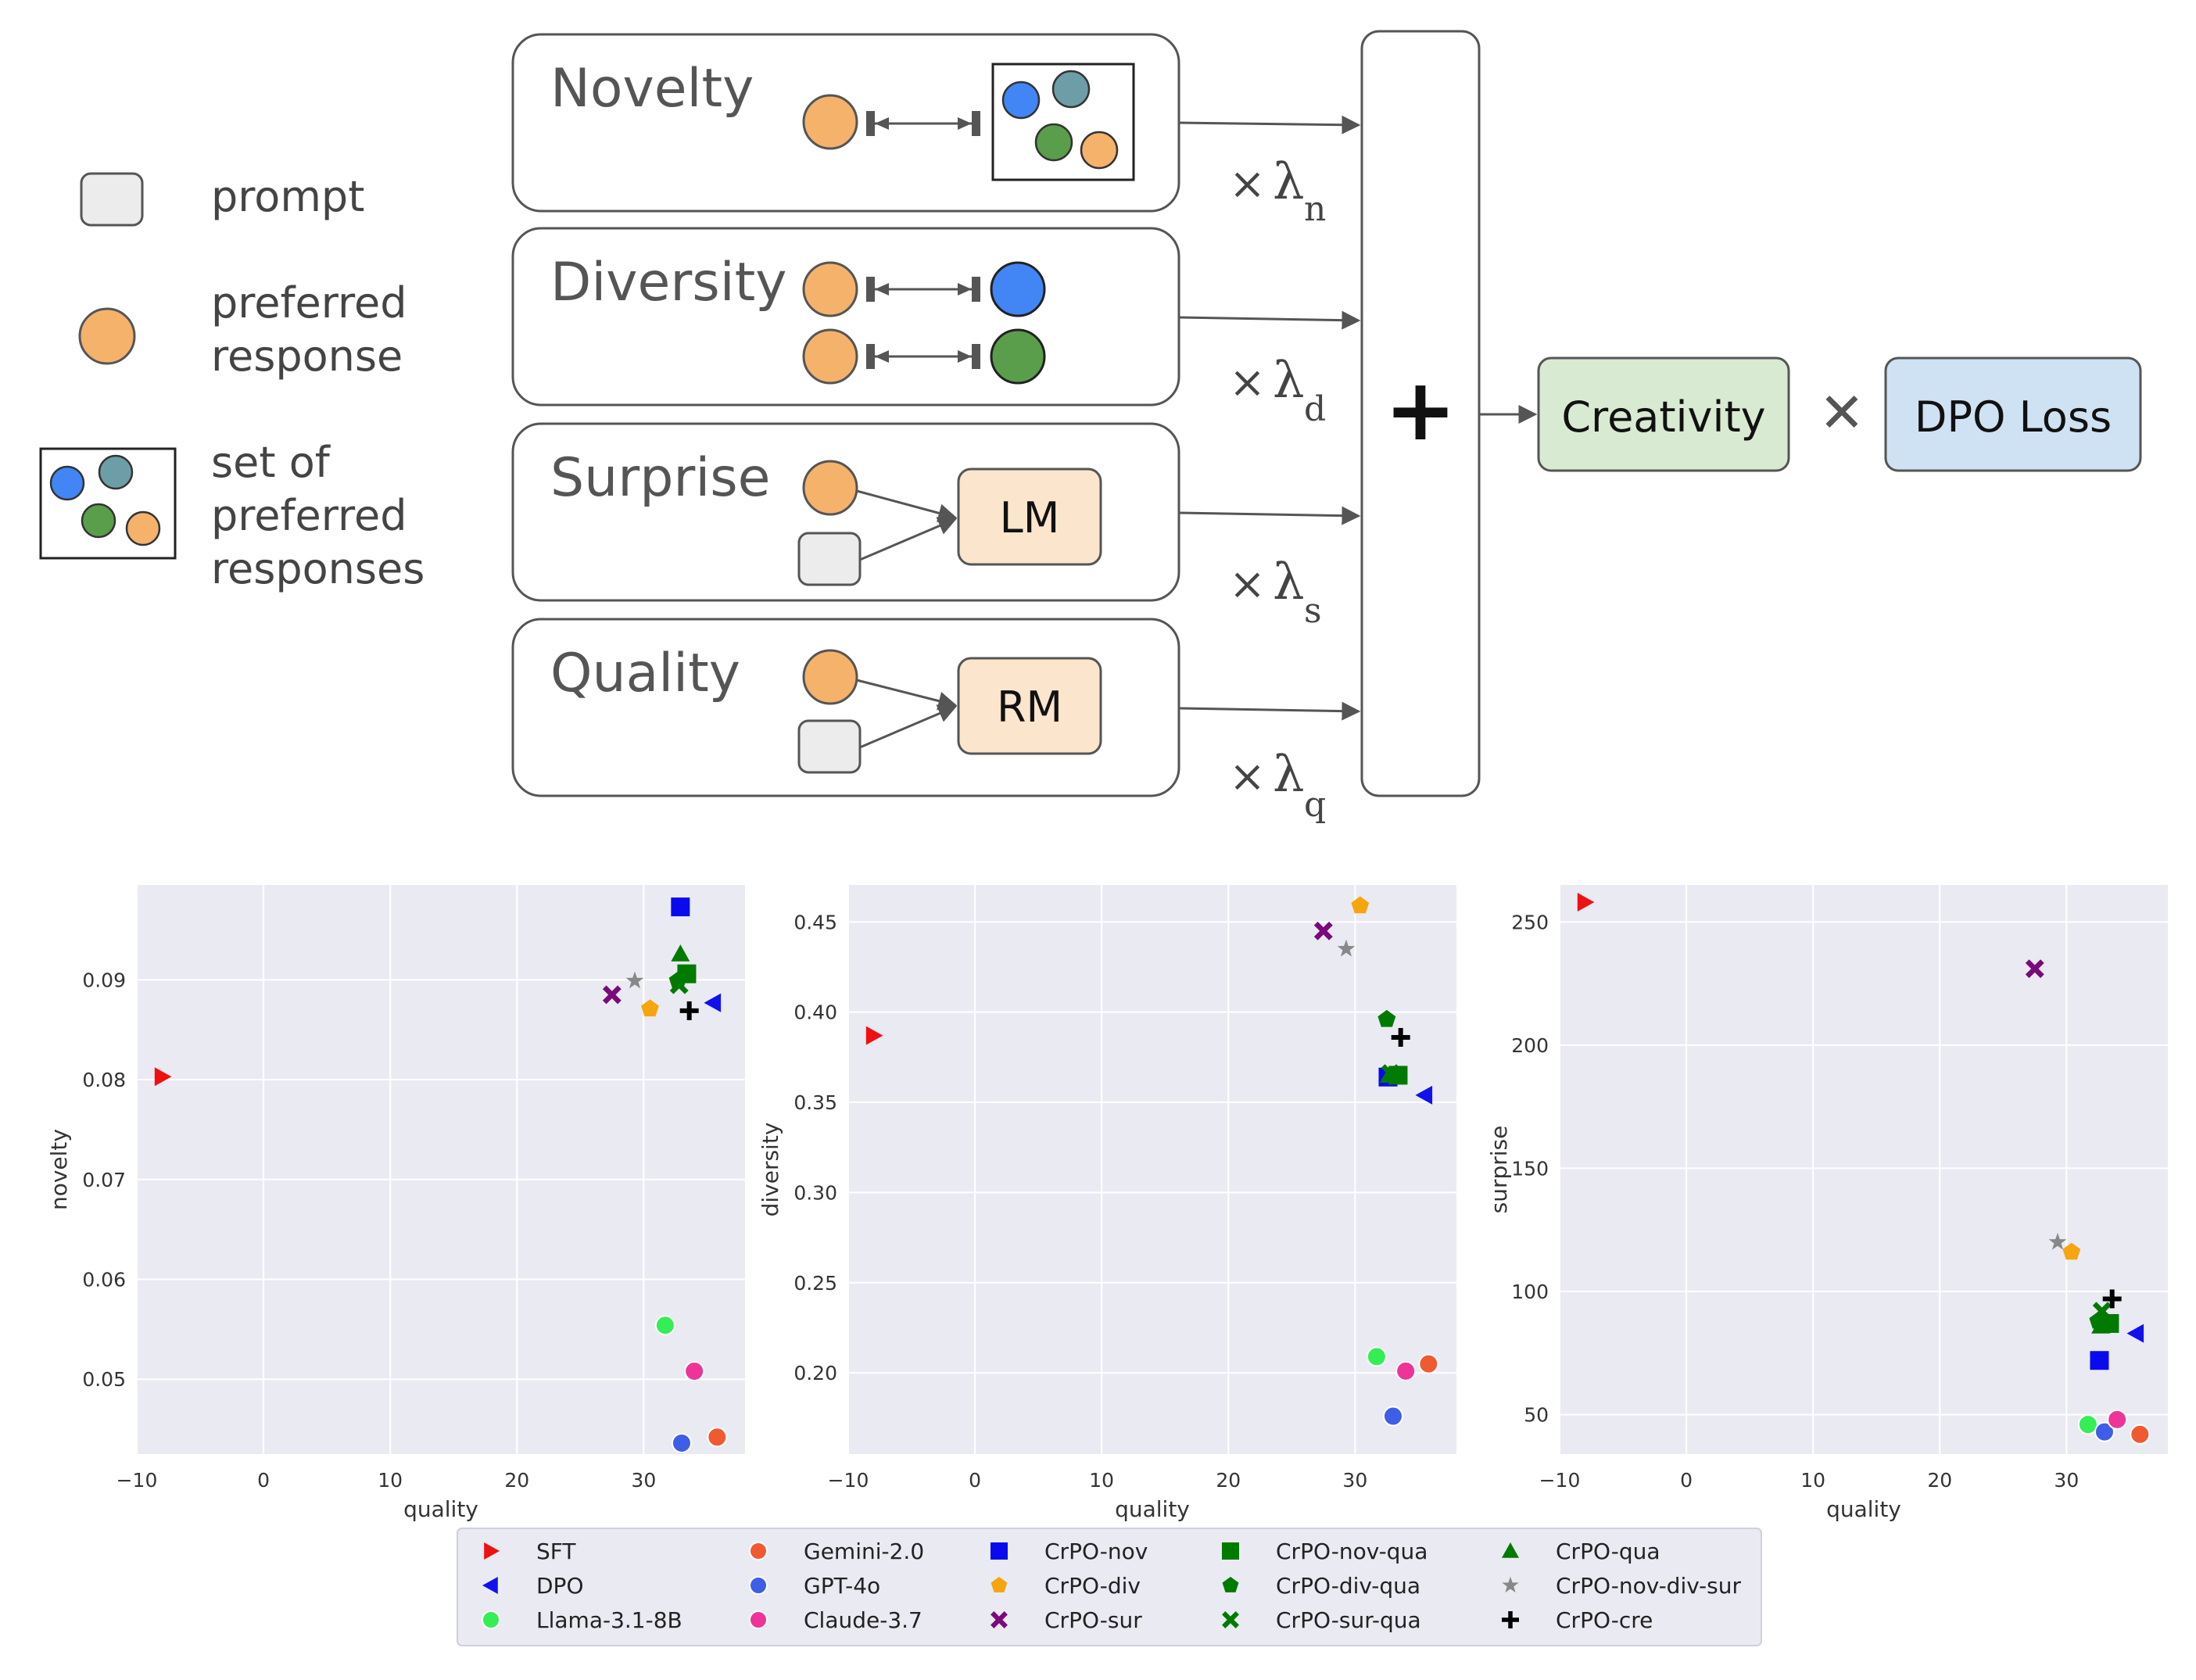 The height and width of the screenshot is (1680, 2196). Describe the element at coordinates (1069, 1551) in the screenshot. I see `legend-item-crpo-nov: CrPO-nov` at that location.